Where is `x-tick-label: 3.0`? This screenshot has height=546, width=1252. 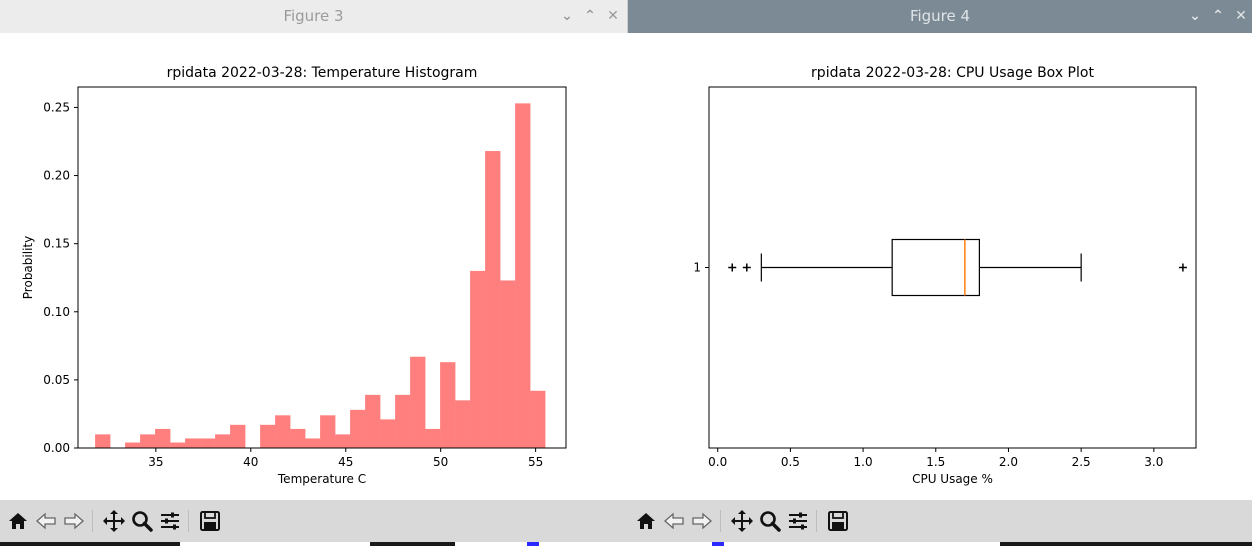
x-tick-label: 3.0 is located at coordinates (1153, 462).